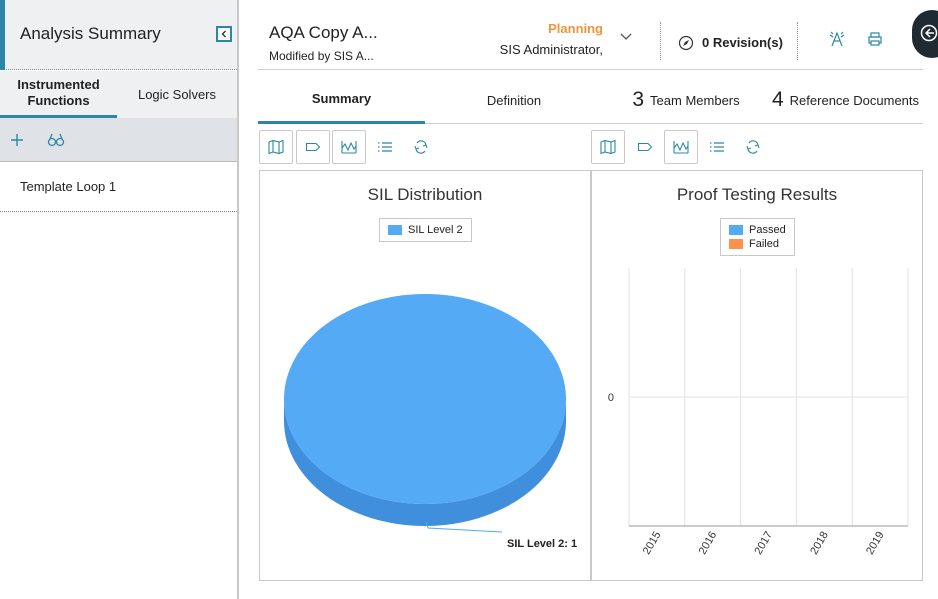  I want to click on left-panel-header: Analysis Summary, so click(118, 35).